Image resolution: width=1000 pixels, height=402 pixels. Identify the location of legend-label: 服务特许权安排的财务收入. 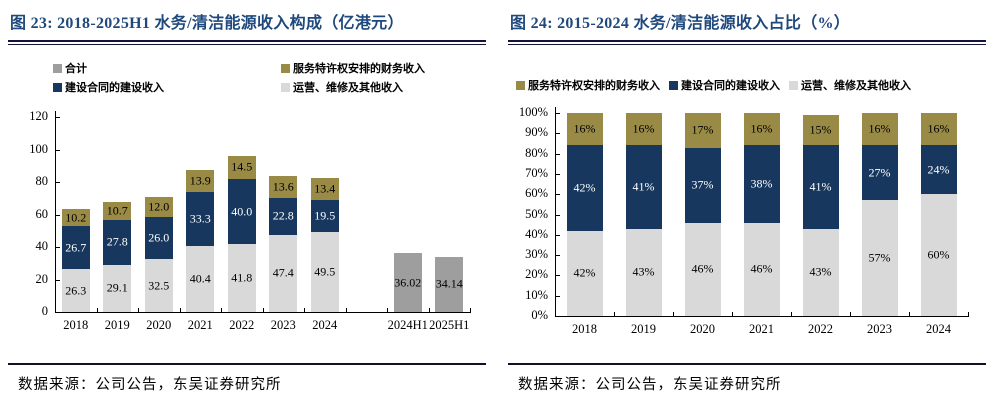
(359, 69).